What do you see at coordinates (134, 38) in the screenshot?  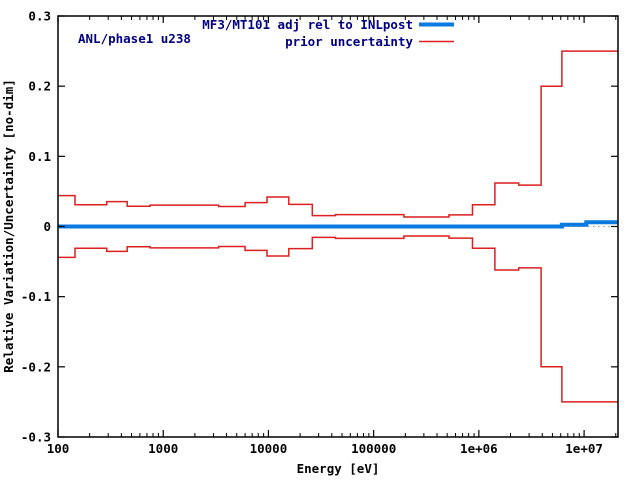 I see `dataset-label: ANL/phase1 u238` at bounding box center [134, 38].